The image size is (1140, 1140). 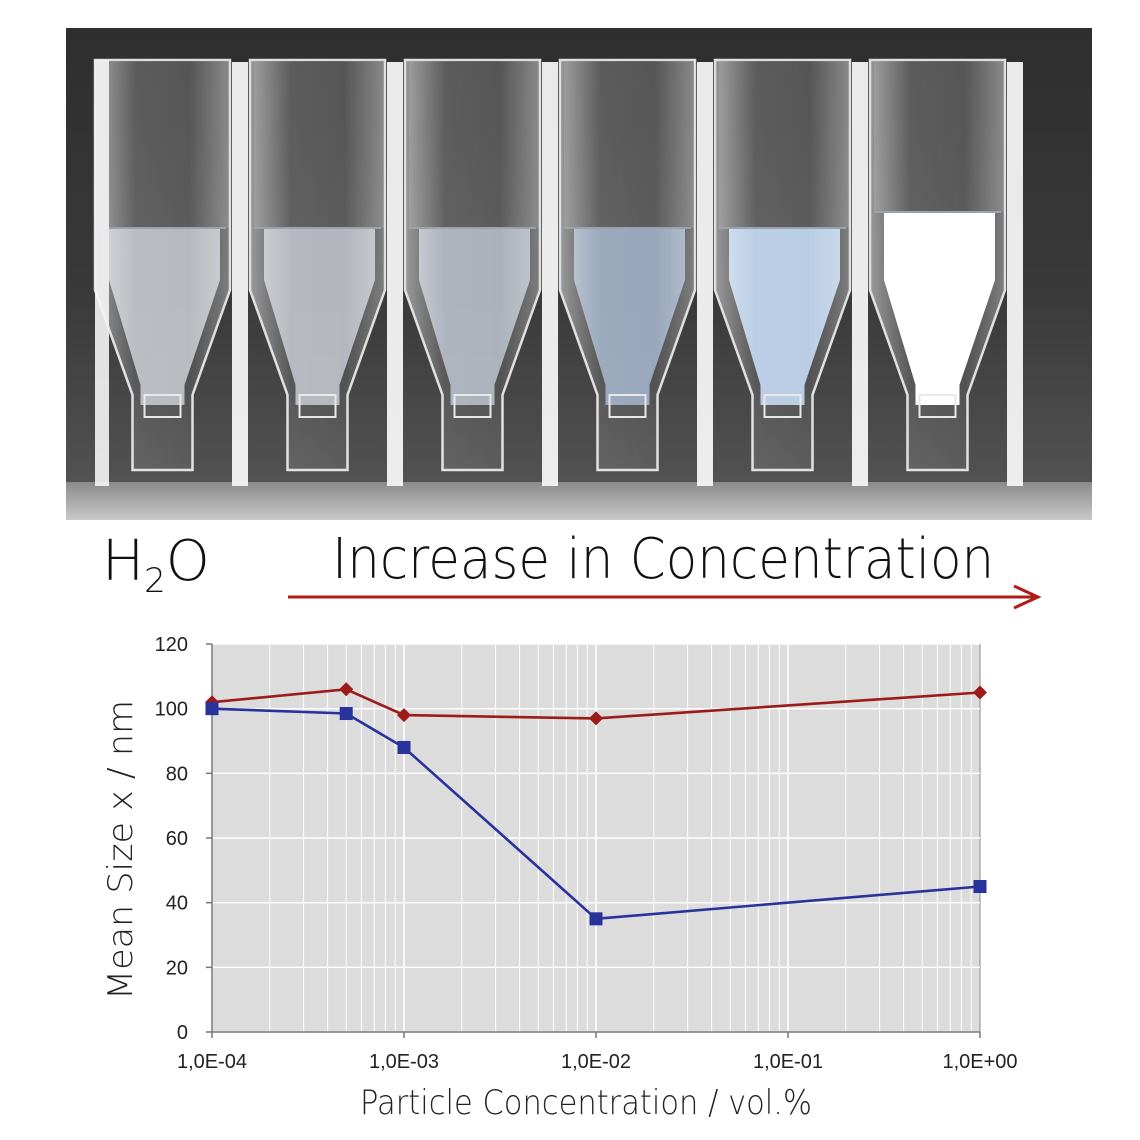 I want to click on y-tick-label: 40, so click(x=177, y=904).